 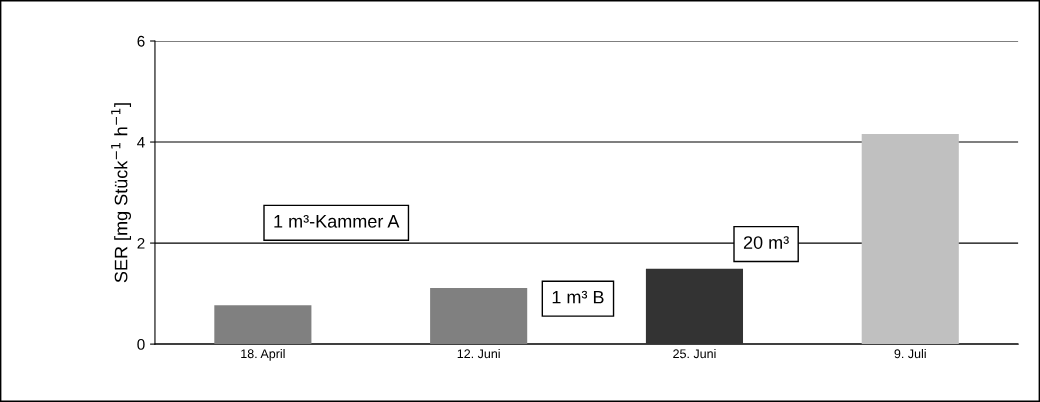 What do you see at coordinates (910, 353) in the screenshot?
I see `x-tick-label: 9. Juli` at bounding box center [910, 353].